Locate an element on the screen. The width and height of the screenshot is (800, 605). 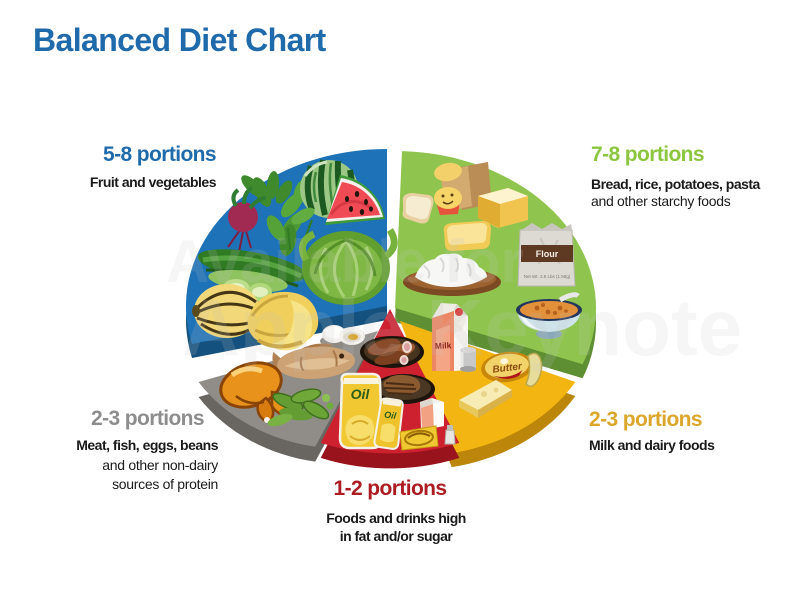
svg-text: Bread, rice, potatoes, pasta is located at coordinates (676, 184).